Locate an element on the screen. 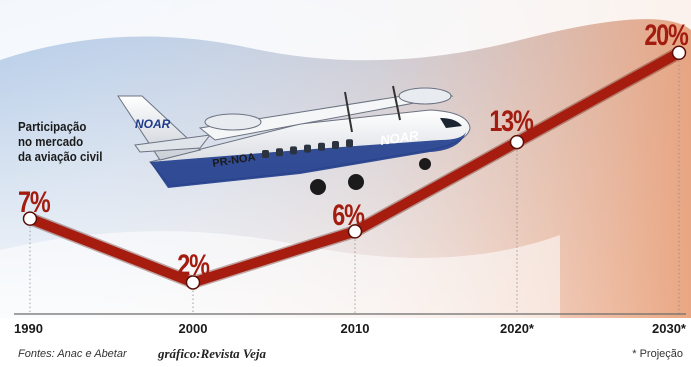 This screenshot has height=367, width=691. engine-right is located at coordinates (425, 96).